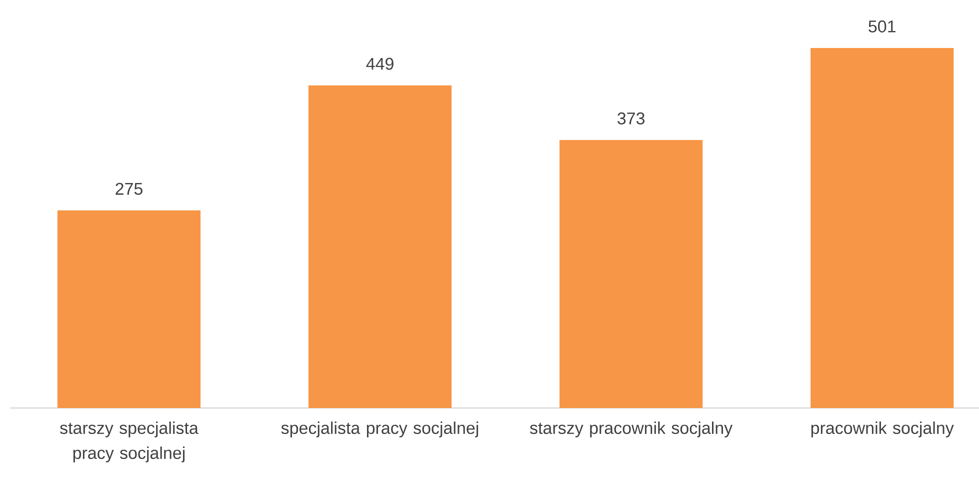  Describe the element at coordinates (129, 442) in the screenshot. I see `x-tick-label: starszy specjalista pracy socjalnej` at that location.